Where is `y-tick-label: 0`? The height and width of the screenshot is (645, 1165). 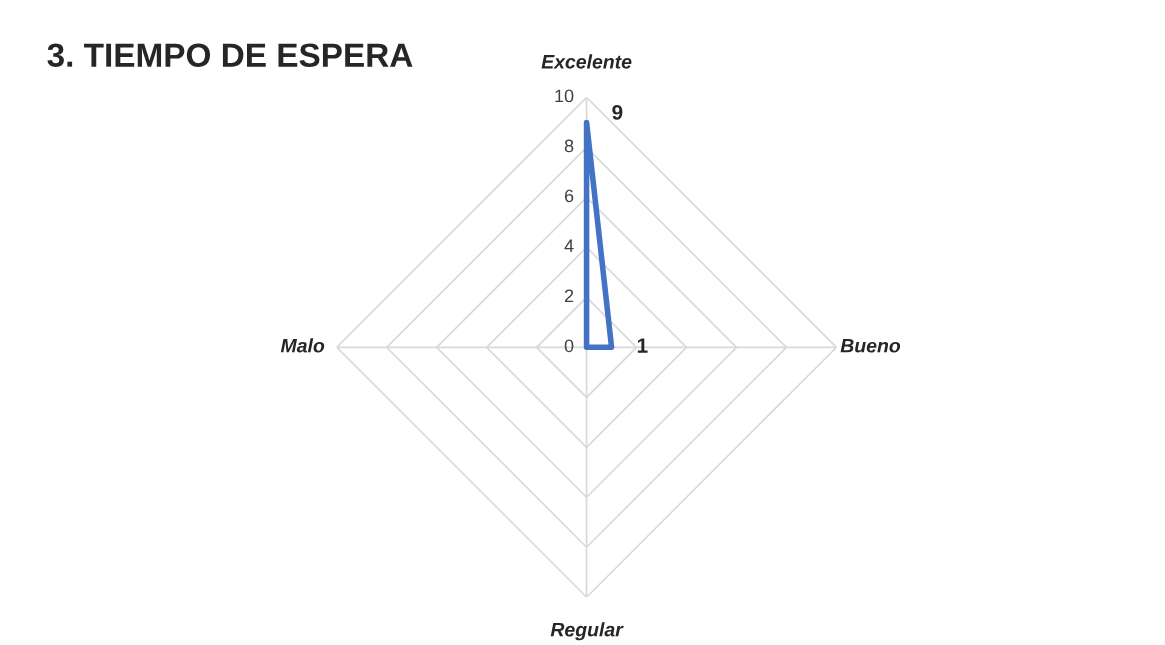
y-tick-label: 0 is located at coordinates (569, 346).